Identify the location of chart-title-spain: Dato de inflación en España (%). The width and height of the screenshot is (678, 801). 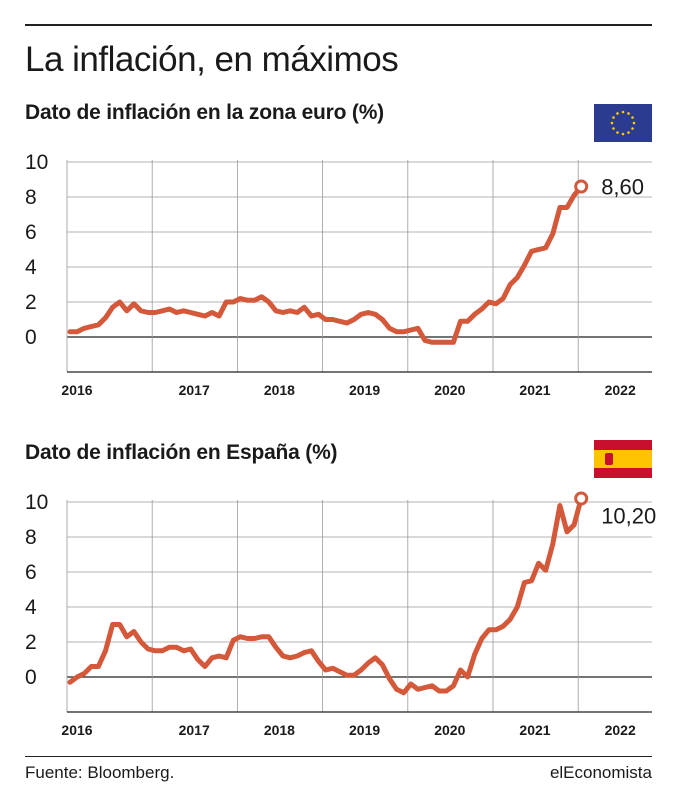
(181, 452).